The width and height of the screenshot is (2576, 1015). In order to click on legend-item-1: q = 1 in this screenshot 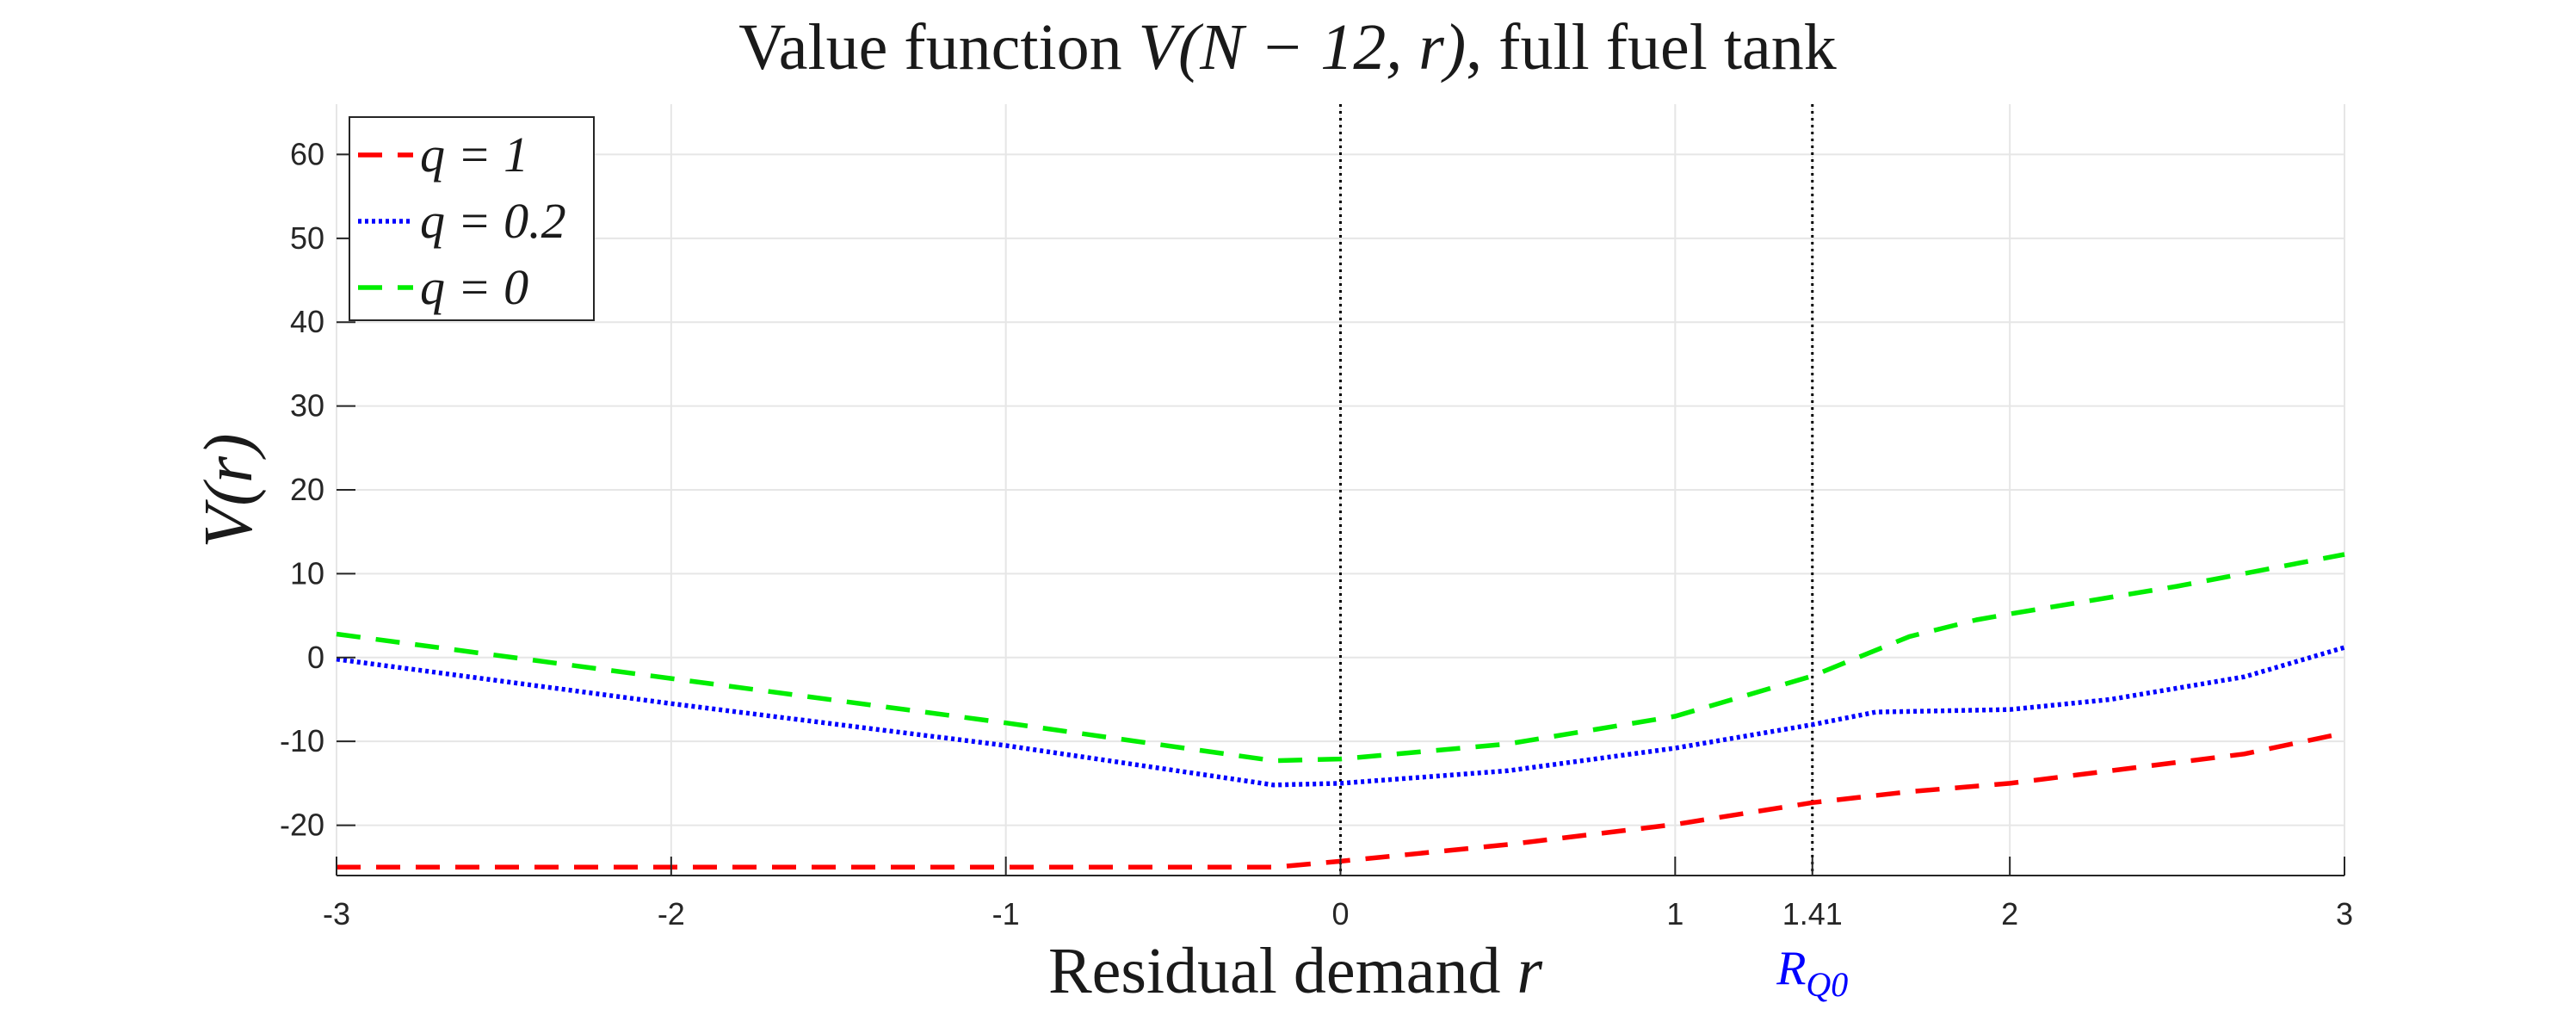, I will do `click(443, 155)`.